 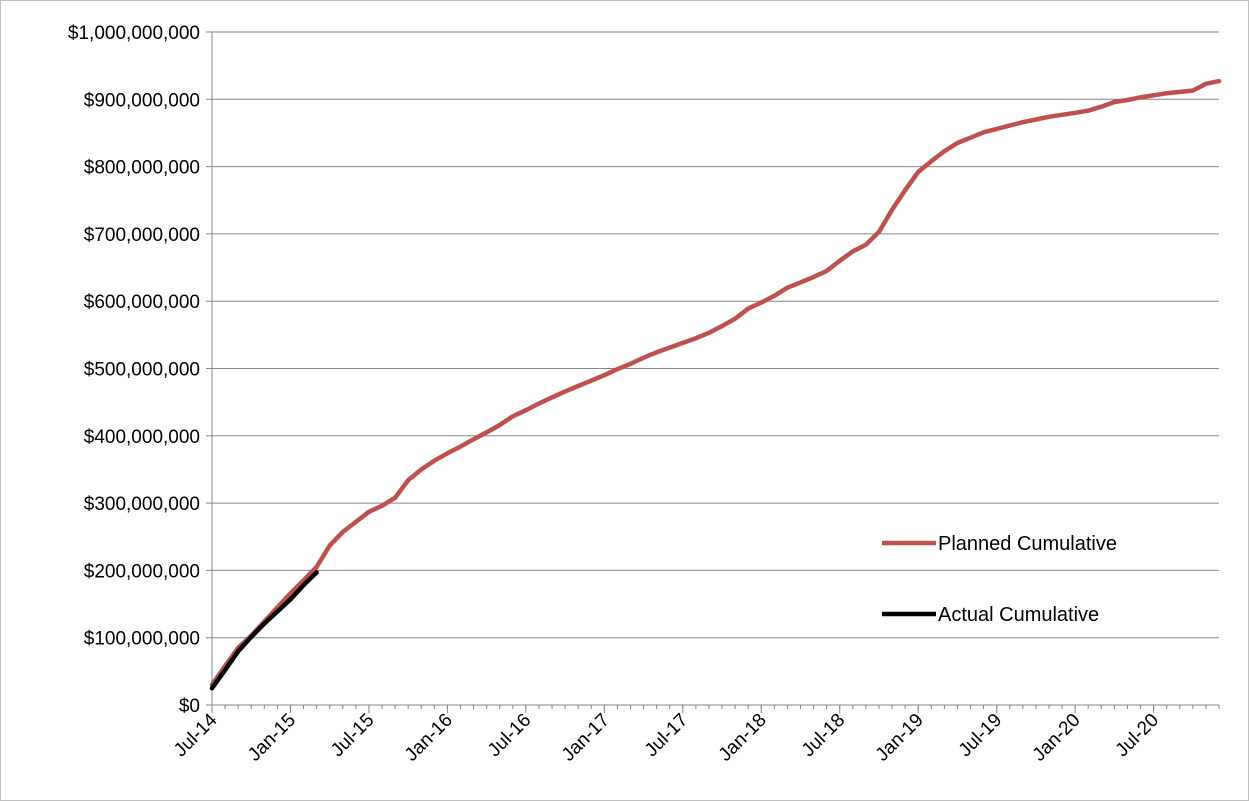 What do you see at coordinates (1027, 544) in the screenshot?
I see `legend-label: Planned Cumulative` at bounding box center [1027, 544].